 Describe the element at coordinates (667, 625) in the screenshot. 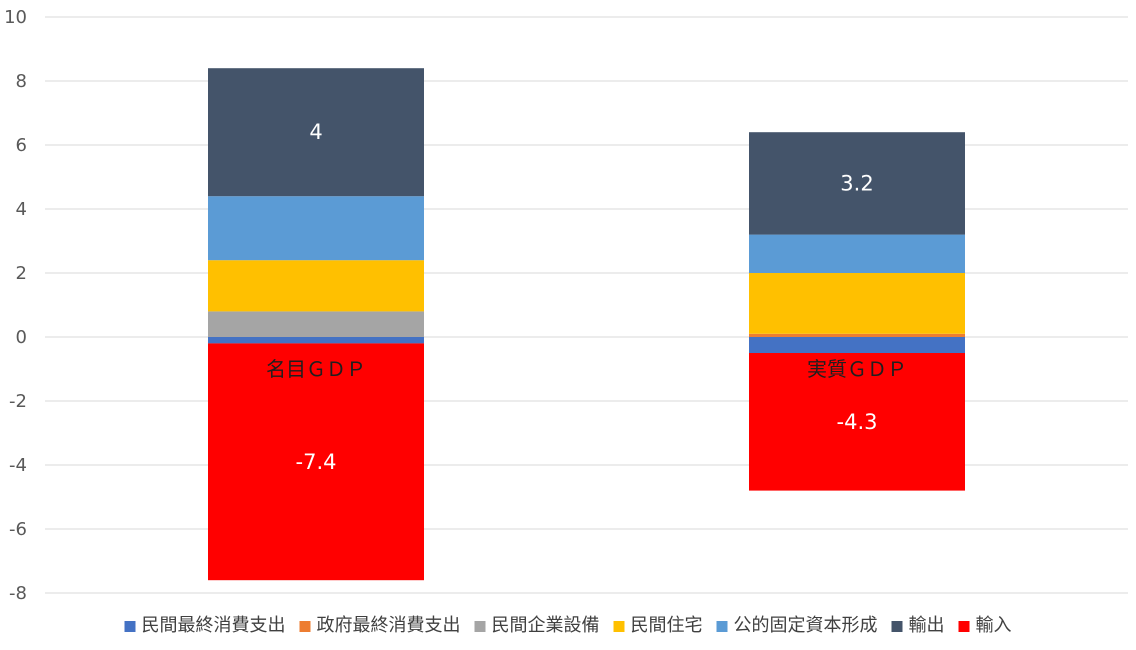

I see `legend-label: 民間住宅` at that location.